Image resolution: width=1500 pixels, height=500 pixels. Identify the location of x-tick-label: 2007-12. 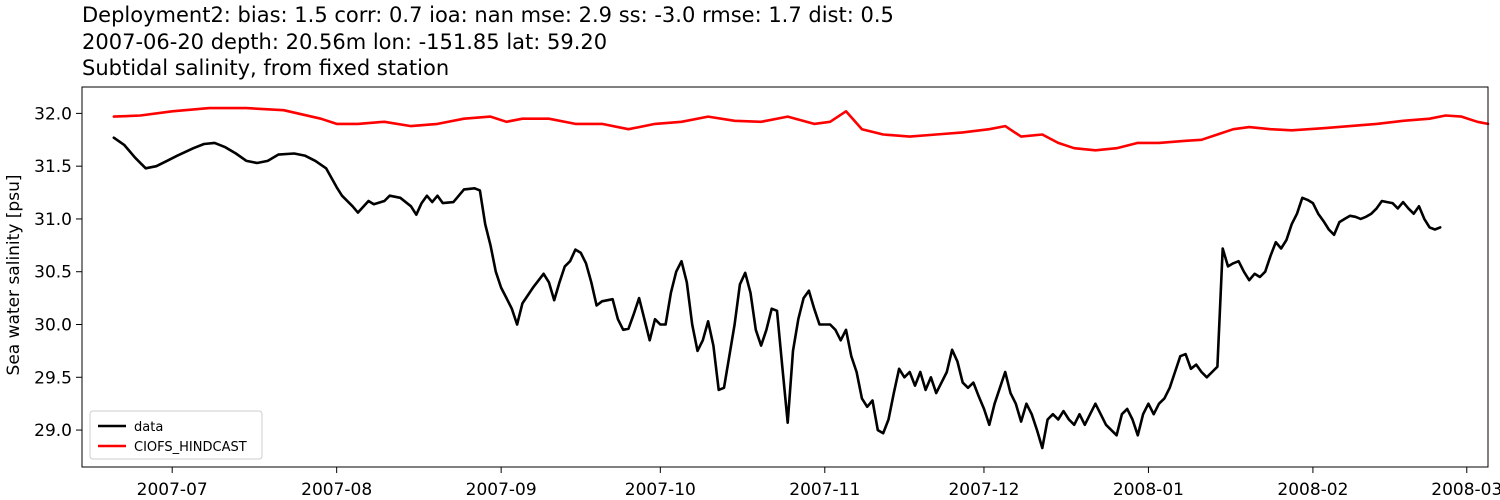
(983, 490).